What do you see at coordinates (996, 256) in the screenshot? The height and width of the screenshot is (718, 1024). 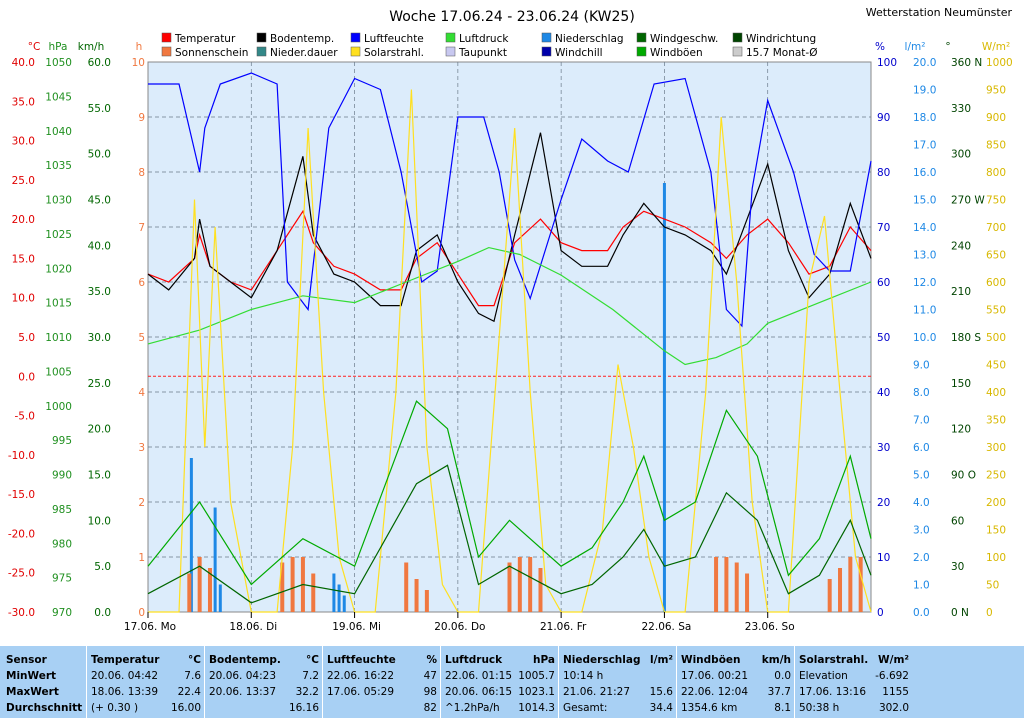 I see `solar-tick-label: 650` at bounding box center [996, 256].